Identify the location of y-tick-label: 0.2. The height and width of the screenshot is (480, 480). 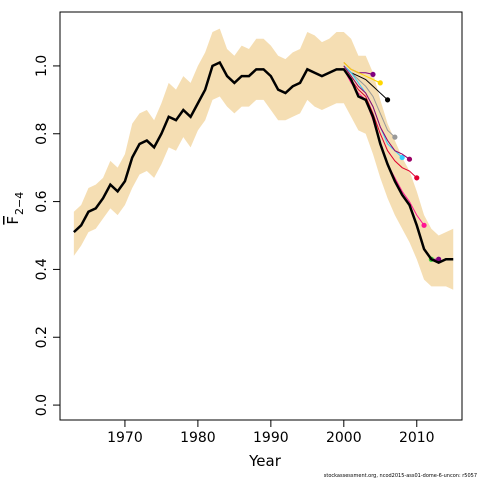
(42, 337).